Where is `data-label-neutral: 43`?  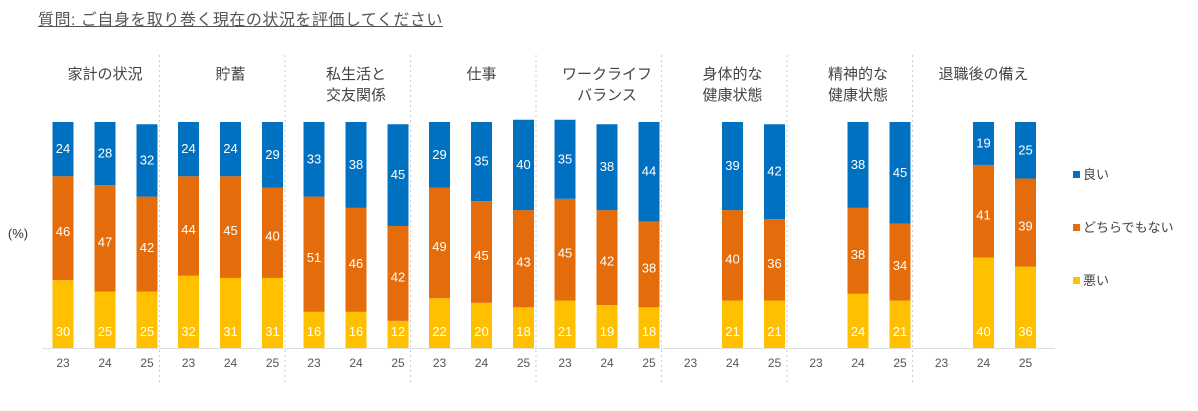
data-label-neutral: 43 is located at coordinates (523, 262).